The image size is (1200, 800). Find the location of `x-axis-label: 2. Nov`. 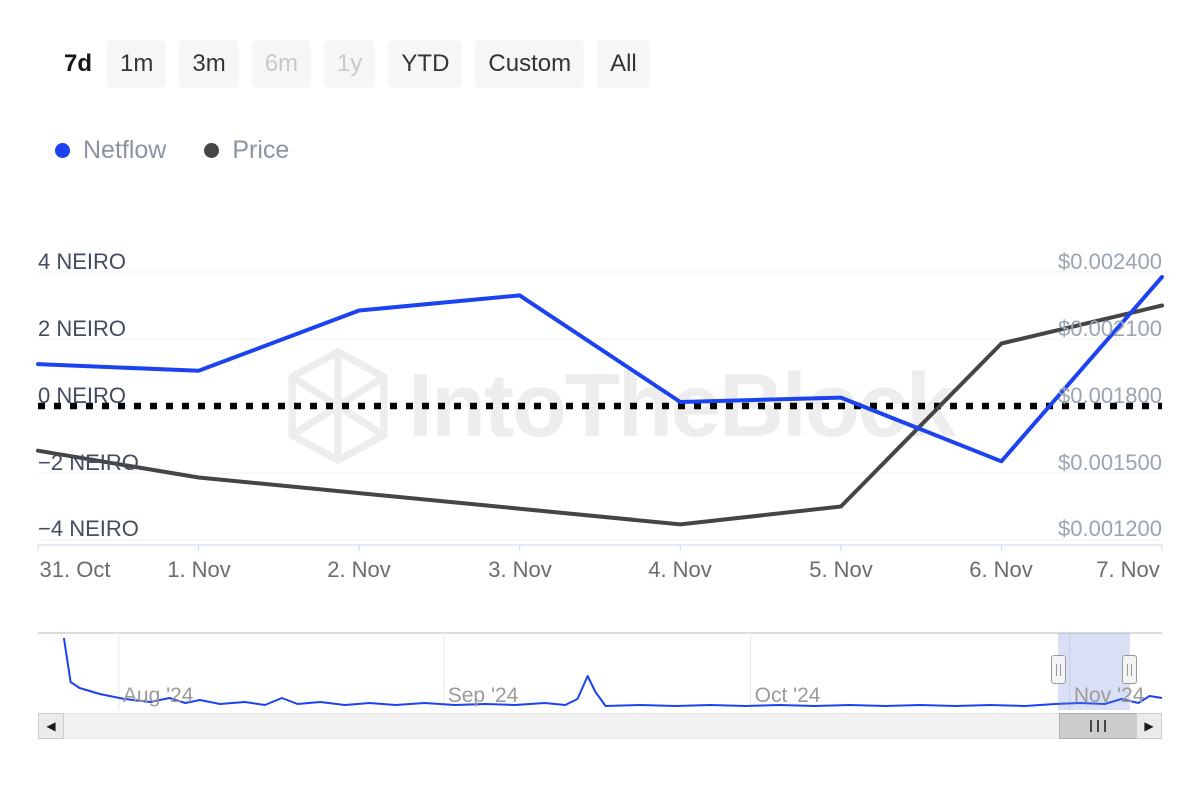

x-axis-label: 2. Nov is located at coordinates (359, 569).